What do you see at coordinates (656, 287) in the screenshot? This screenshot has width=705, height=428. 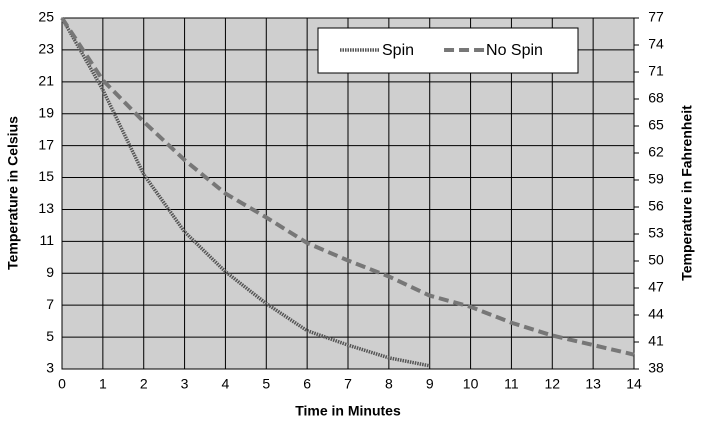 I see `y2-tick-label: 47` at bounding box center [656, 287].